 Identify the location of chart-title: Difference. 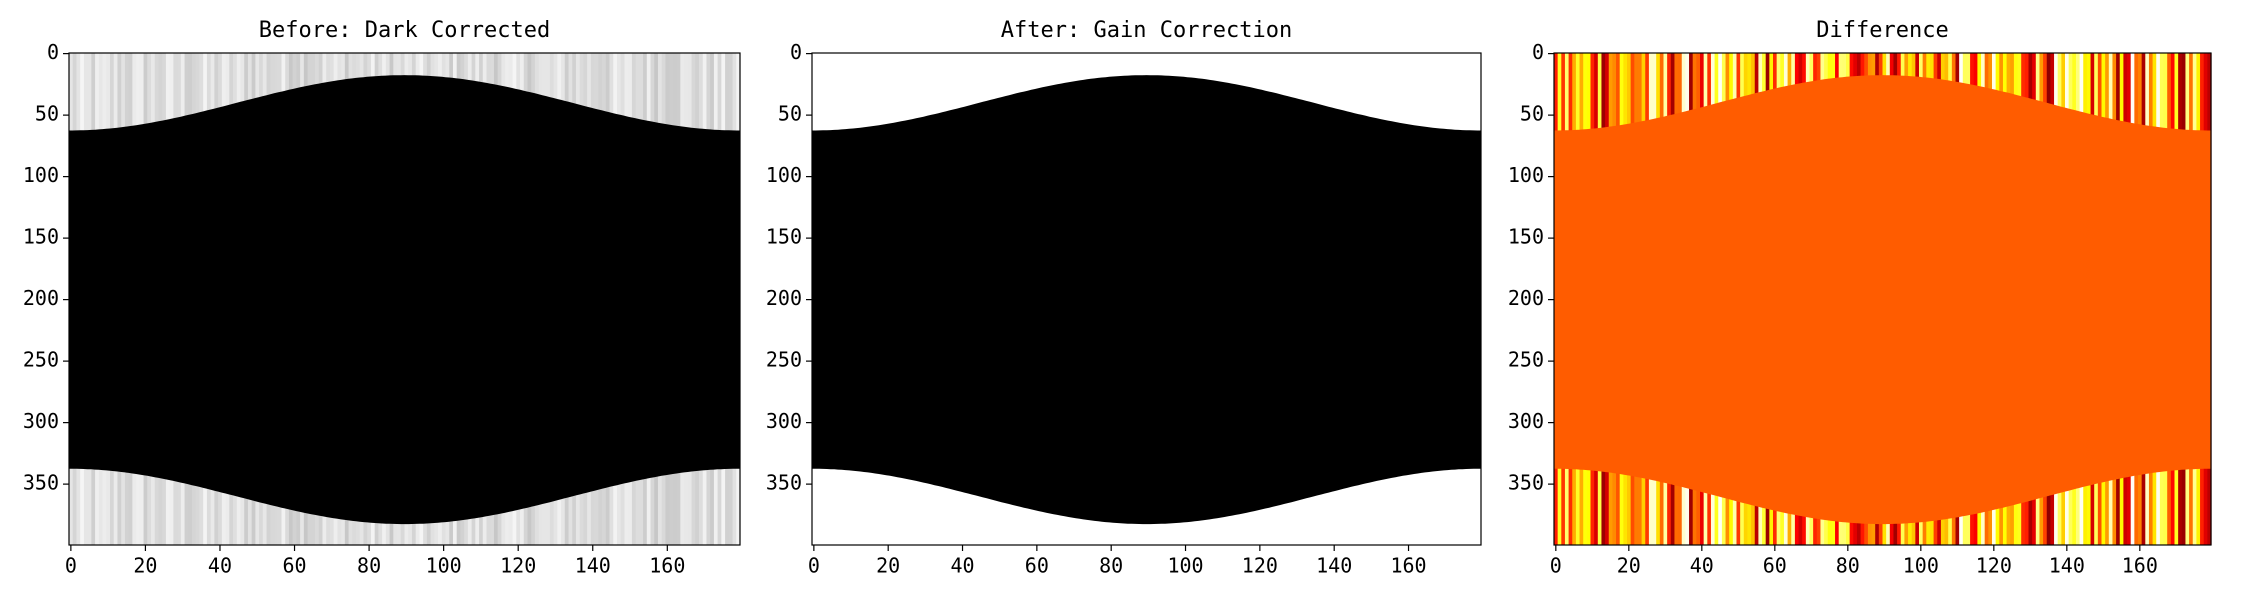
(1882, 30).